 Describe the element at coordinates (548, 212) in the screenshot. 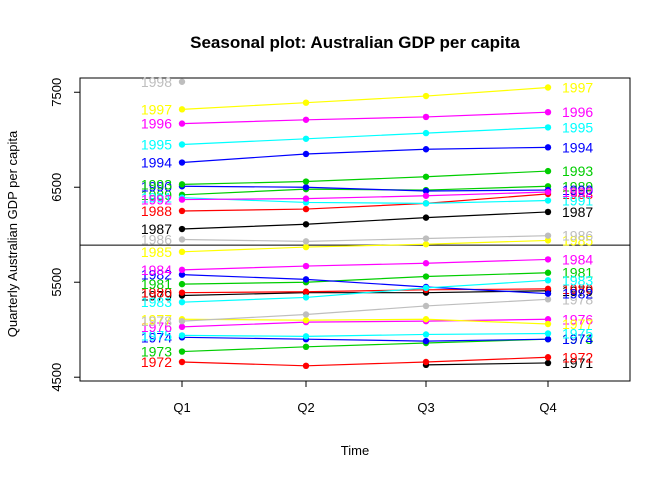

I see `point-1987-Q4` at that location.